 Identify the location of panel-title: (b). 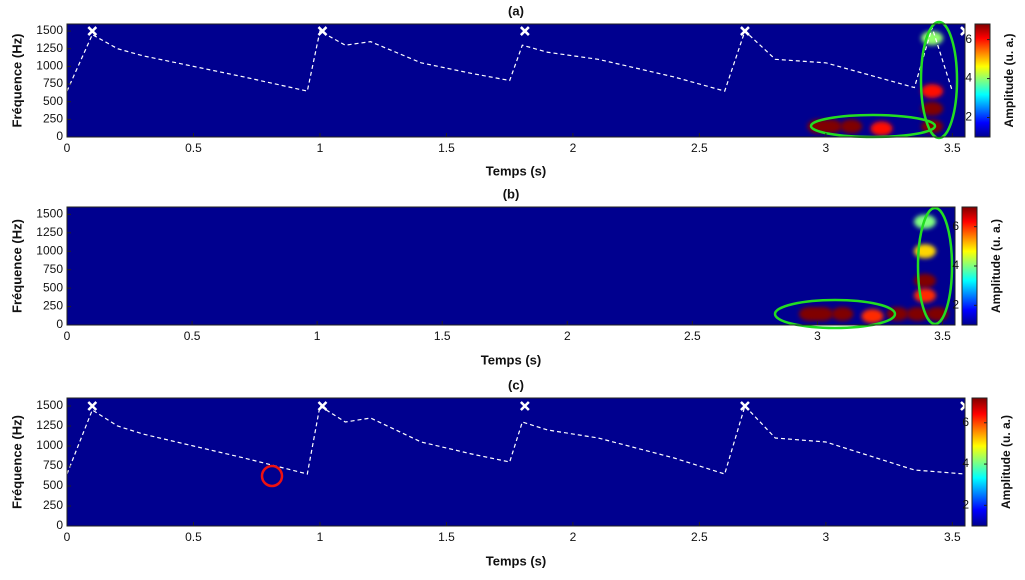
(511, 193).